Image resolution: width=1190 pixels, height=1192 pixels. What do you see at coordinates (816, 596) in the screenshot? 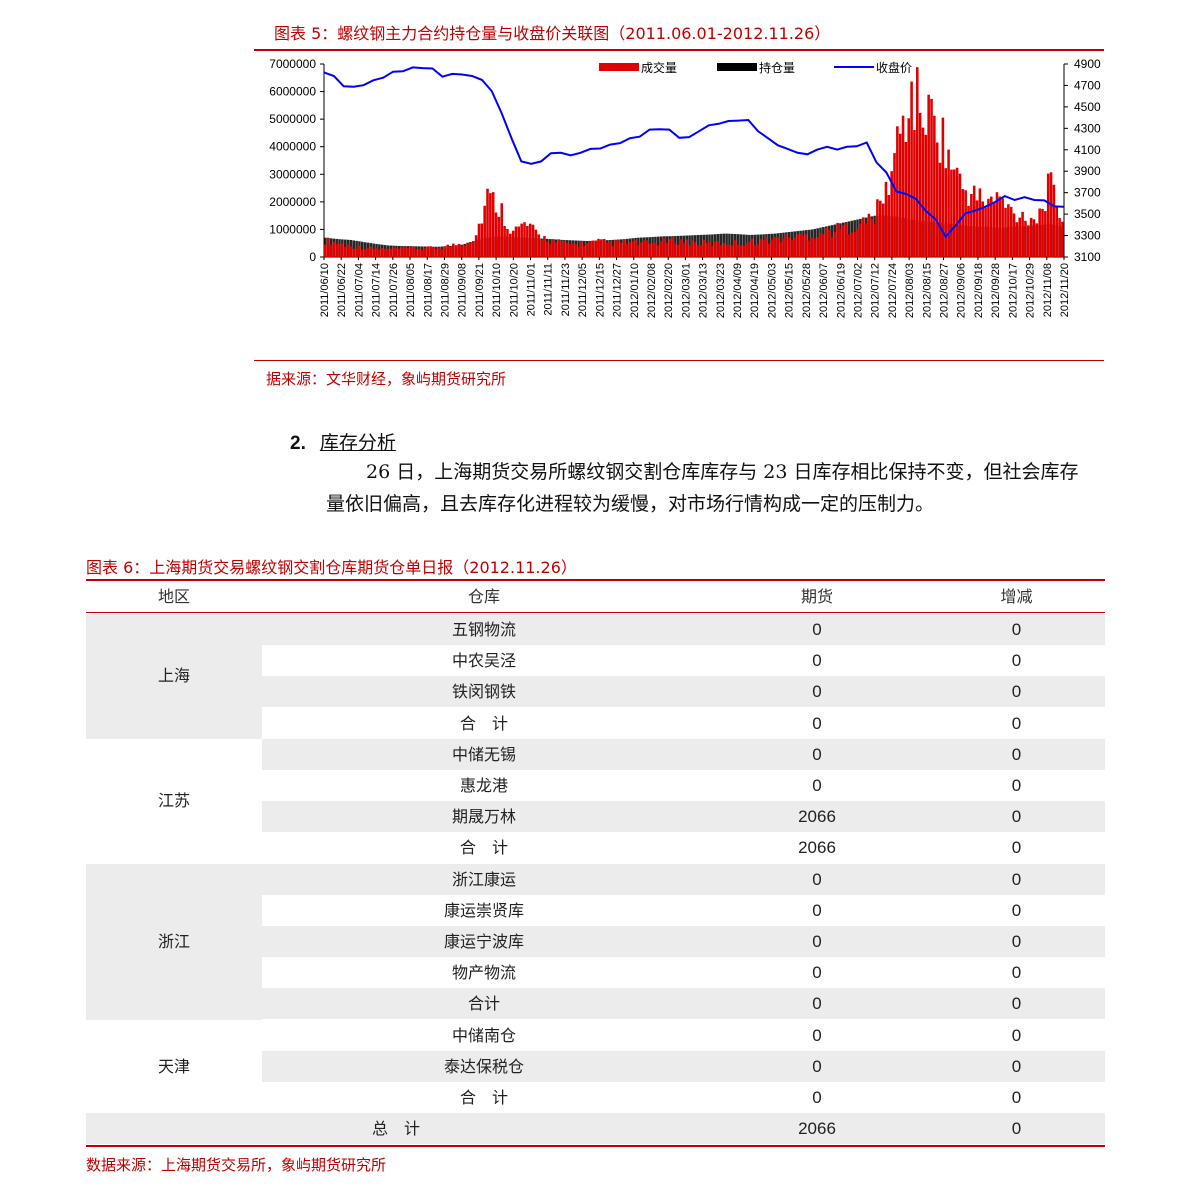
I see `header-futures: 期货` at bounding box center [816, 596].